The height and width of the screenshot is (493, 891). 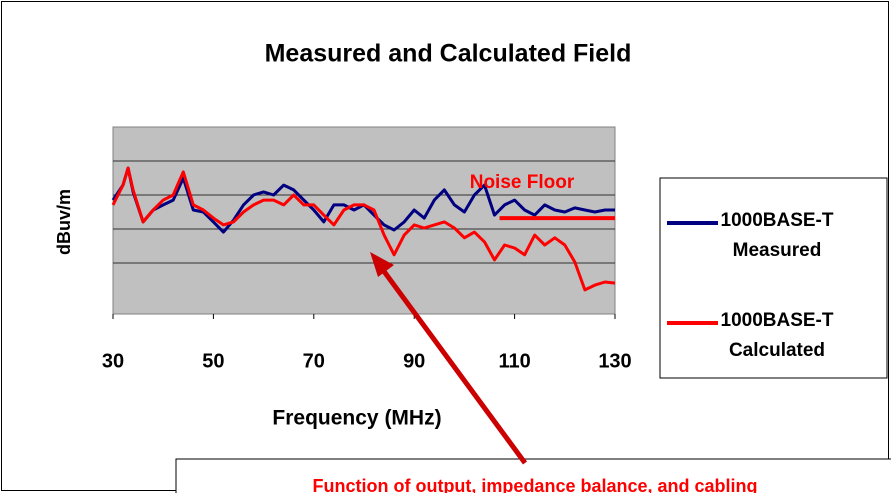 What do you see at coordinates (614, 361) in the screenshot?
I see `x-tick-label: 130` at bounding box center [614, 361].